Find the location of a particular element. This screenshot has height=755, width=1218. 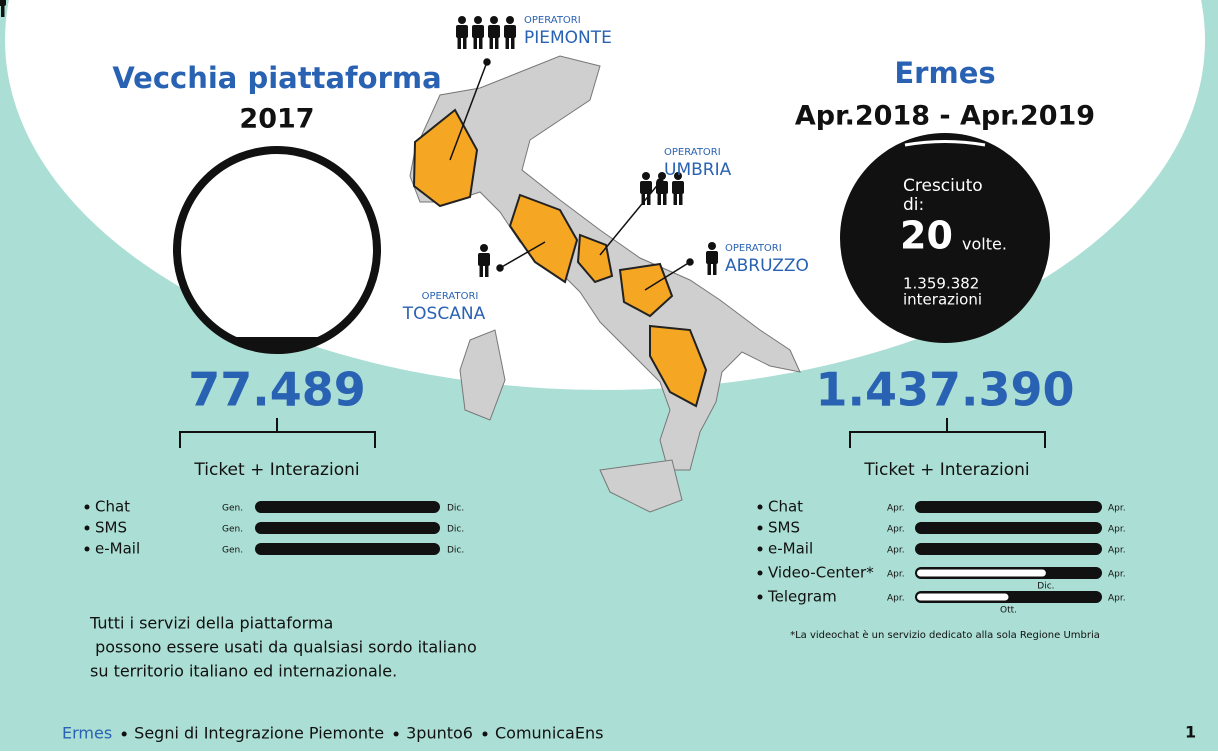

region-name: TOSCANA is located at coordinates (444, 314).